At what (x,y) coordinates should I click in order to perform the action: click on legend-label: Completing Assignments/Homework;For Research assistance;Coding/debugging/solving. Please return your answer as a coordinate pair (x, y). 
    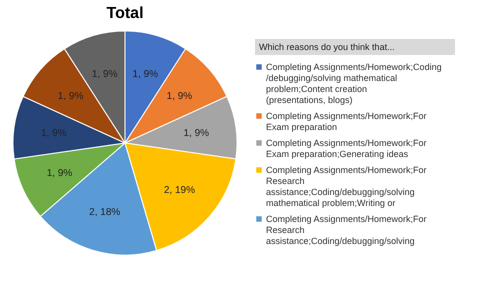
    Looking at the image, I should click on (346, 230).